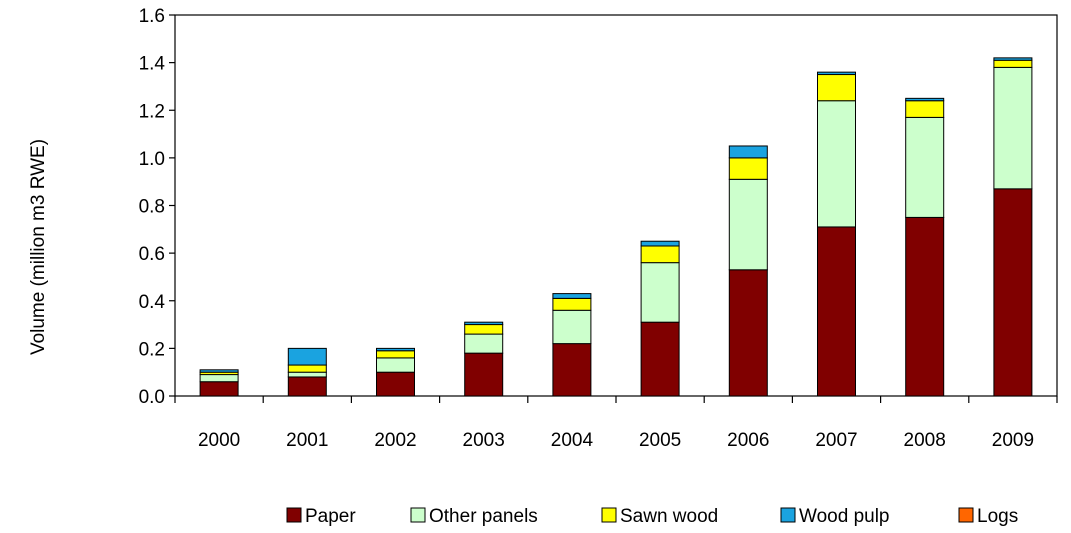 The height and width of the screenshot is (533, 1071). What do you see at coordinates (484, 374) in the screenshot?
I see `bar-paper-2003` at bounding box center [484, 374].